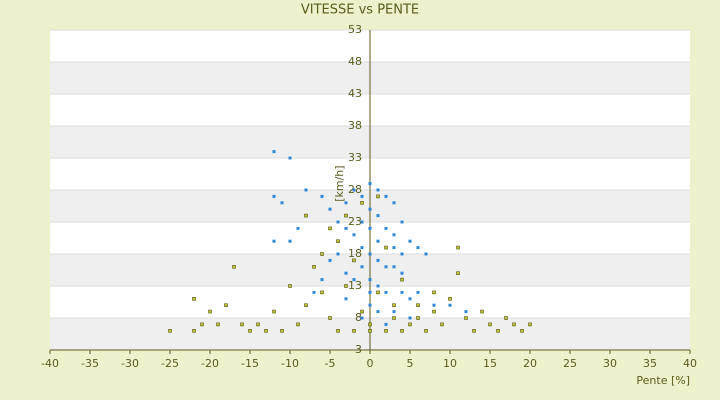 This screenshot has width=720, height=400. Describe the element at coordinates (663, 380) in the screenshot. I see `x-axis-label: Pente [%]` at that location.